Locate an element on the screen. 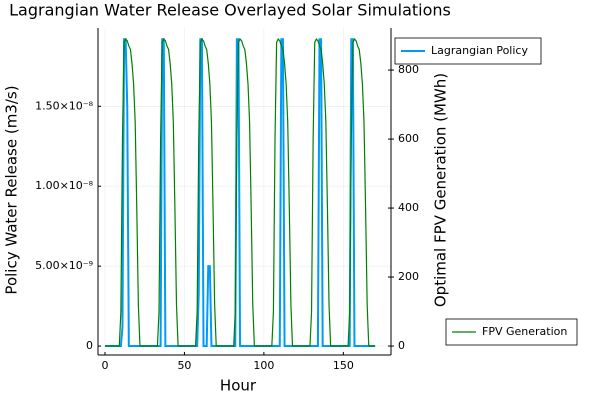  x-tick-label: 0 is located at coordinates (104, 365).